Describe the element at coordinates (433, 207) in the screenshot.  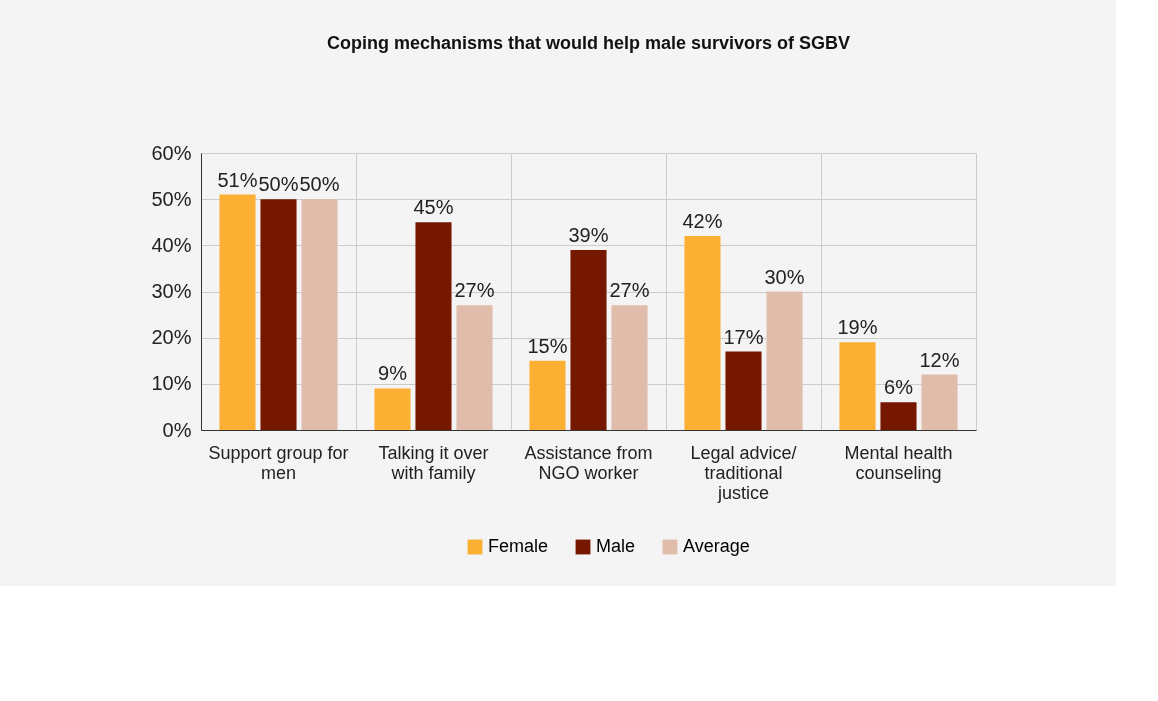
I see `data-label: 45%` at that location.